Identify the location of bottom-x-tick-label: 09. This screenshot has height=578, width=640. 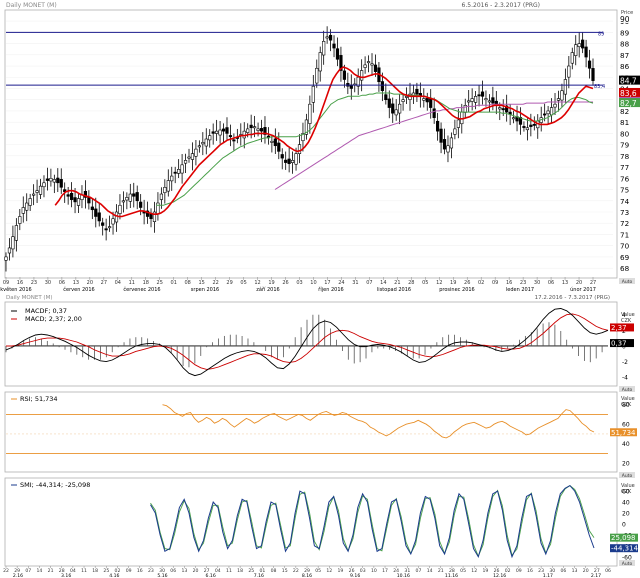
(129, 571).